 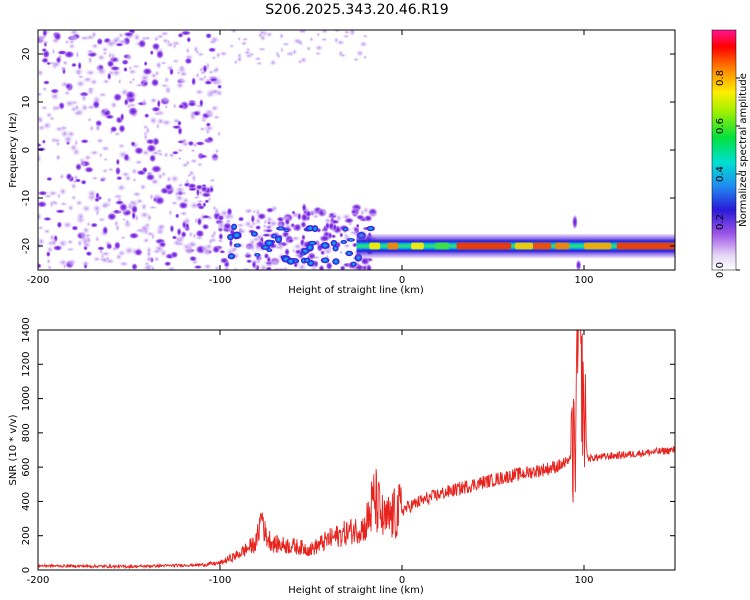 What do you see at coordinates (720, 174) in the screenshot?
I see `colorbar-tick-label: 0.4` at bounding box center [720, 174].